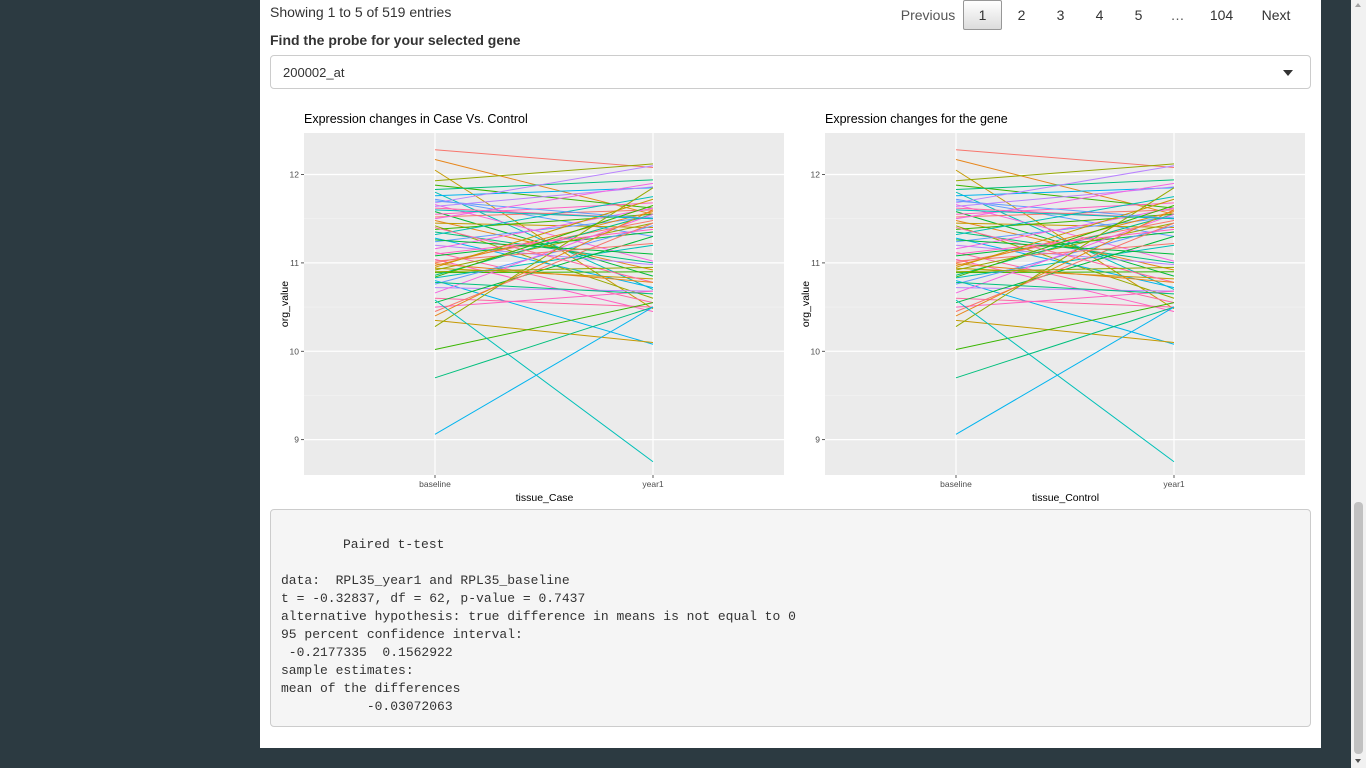 Image resolution: width=1366 pixels, height=768 pixels. Describe the element at coordinates (1221, 15) in the screenshot. I see `page-104-button: 104` at that location.